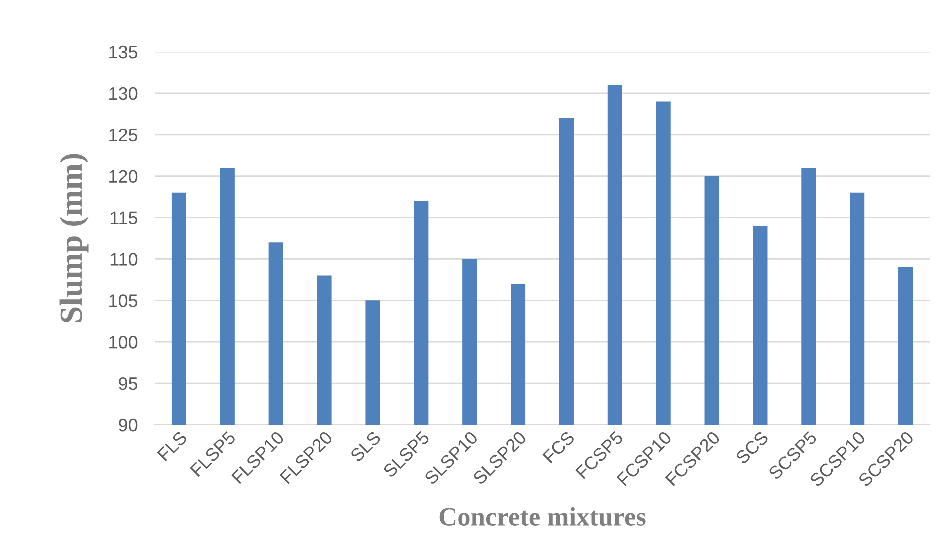 Image resolution: width=942 pixels, height=560 pixels. I want to click on y-tick-label: 105, so click(124, 301).